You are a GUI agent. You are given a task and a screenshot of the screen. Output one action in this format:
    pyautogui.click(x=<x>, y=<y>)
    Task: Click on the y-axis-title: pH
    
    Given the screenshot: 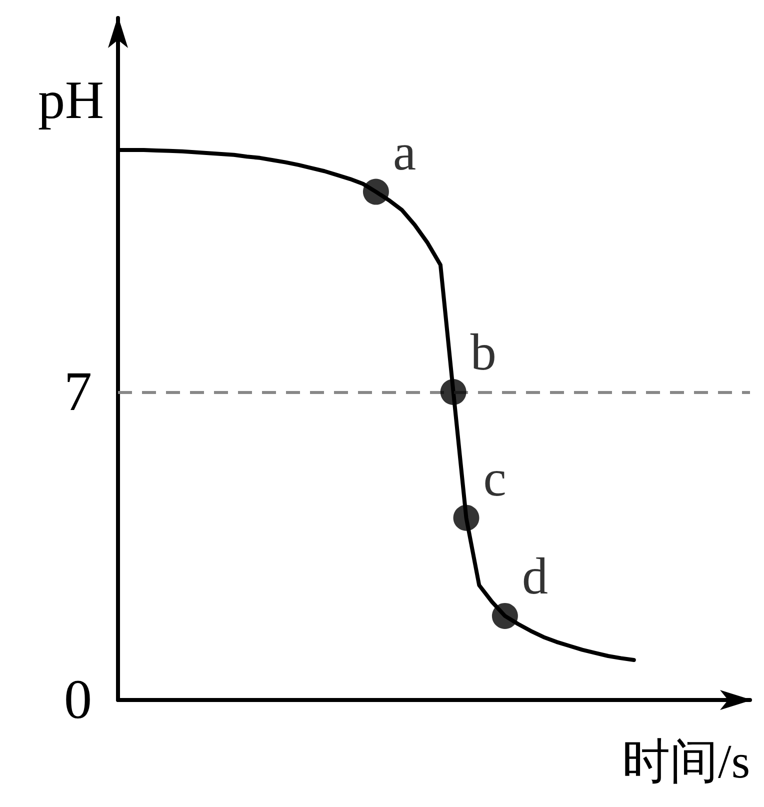 What is the action you would take?
    pyautogui.click(x=71, y=100)
    